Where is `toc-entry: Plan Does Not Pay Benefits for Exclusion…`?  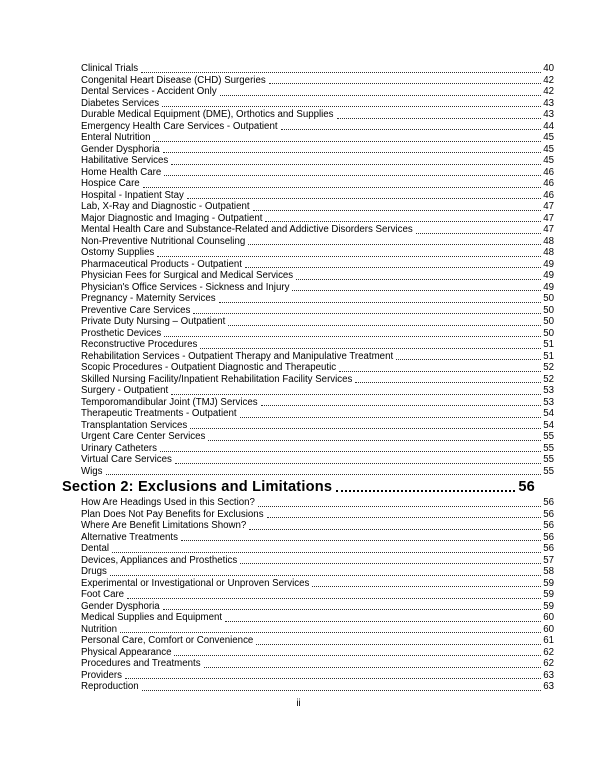 toc-entry: Plan Does Not Pay Benefits for Exclusion… is located at coordinates (308, 515).